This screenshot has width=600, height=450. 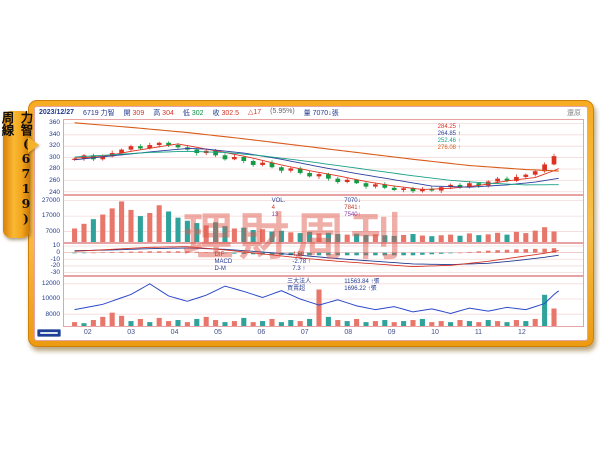 I want to click on macd-legend-values: 4.59 ↑ -2.78 ↑ 7.3 ↑, so click(x=301, y=262).